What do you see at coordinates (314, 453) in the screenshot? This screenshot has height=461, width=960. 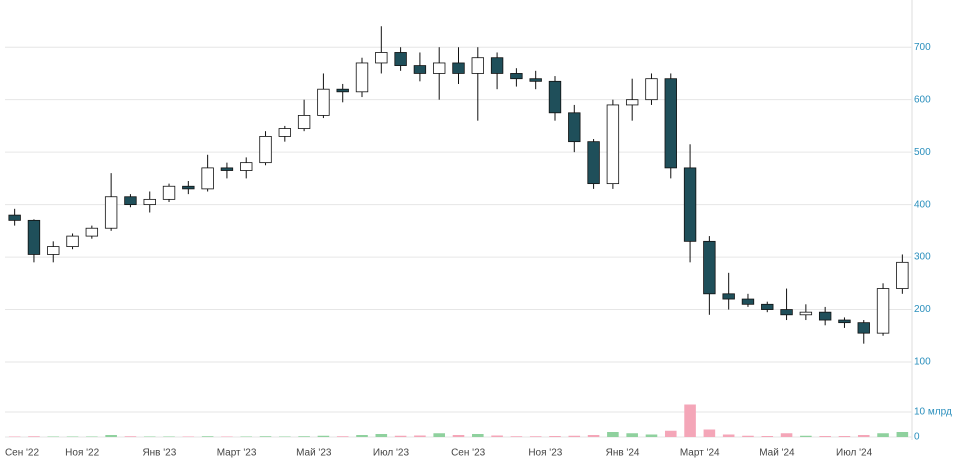 I see `x-tick-label: Май '23` at bounding box center [314, 453].